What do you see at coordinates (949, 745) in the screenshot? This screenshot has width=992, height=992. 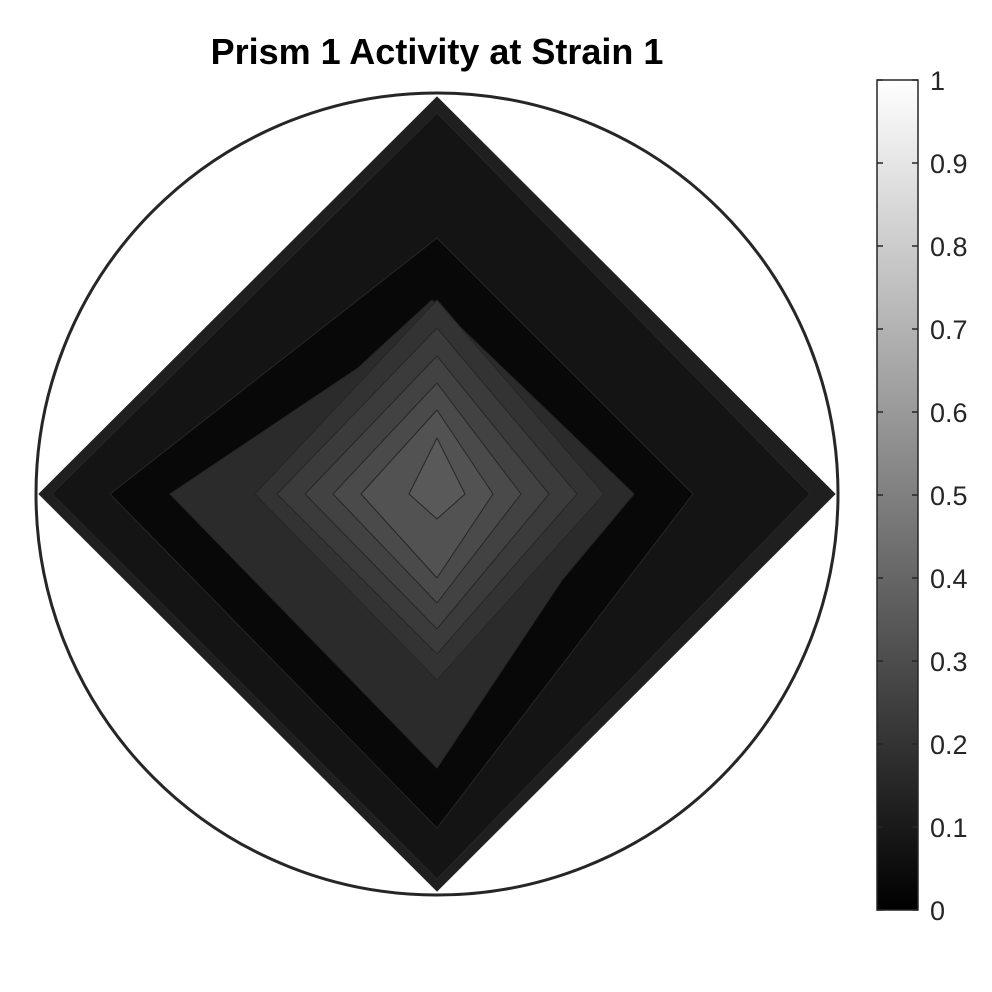 I see `colorbar-tick-label: 0.2` at bounding box center [949, 745].